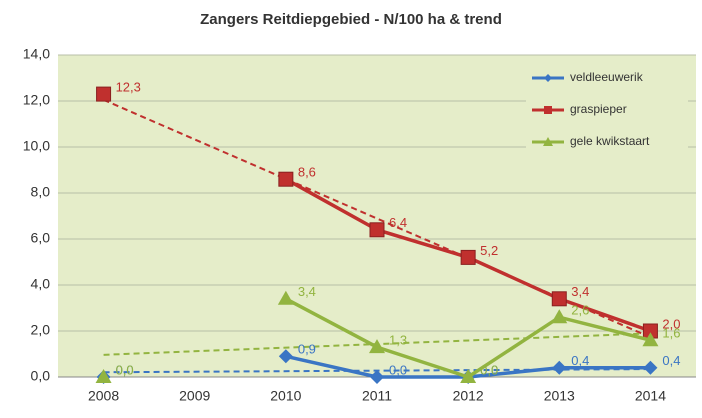 The height and width of the screenshot is (418, 702). What do you see at coordinates (598, 109) in the screenshot?
I see `legend-label: graspieper` at bounding box center [598, 109].